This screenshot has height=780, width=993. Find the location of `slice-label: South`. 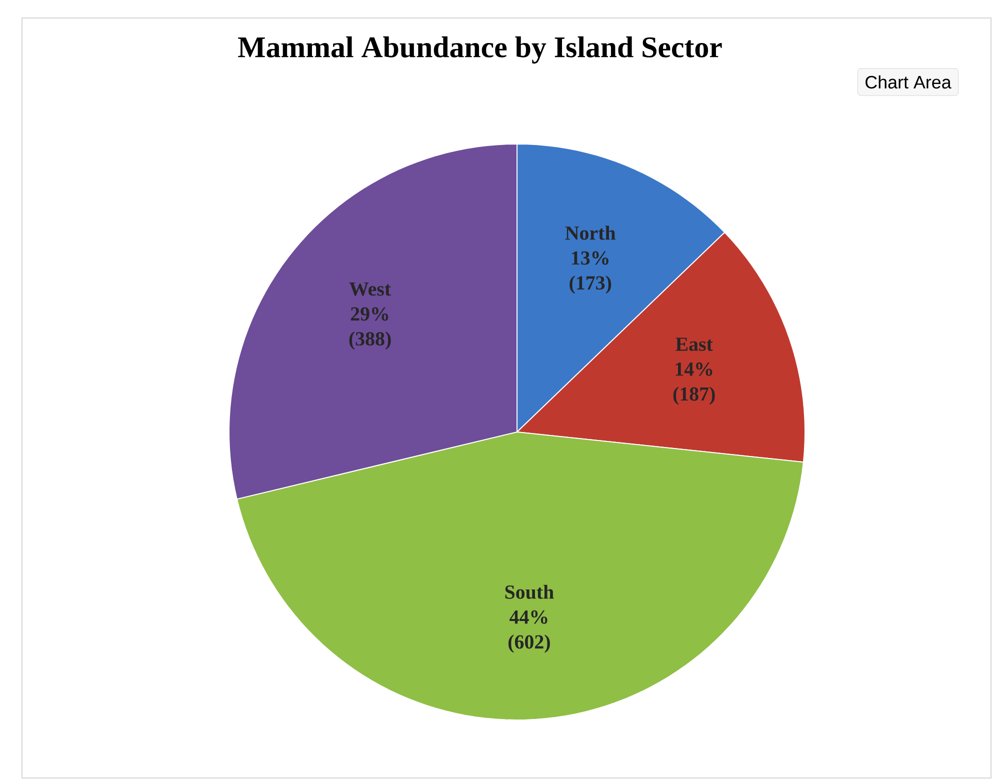

slice-label: South is located at coordinates (529, 591).